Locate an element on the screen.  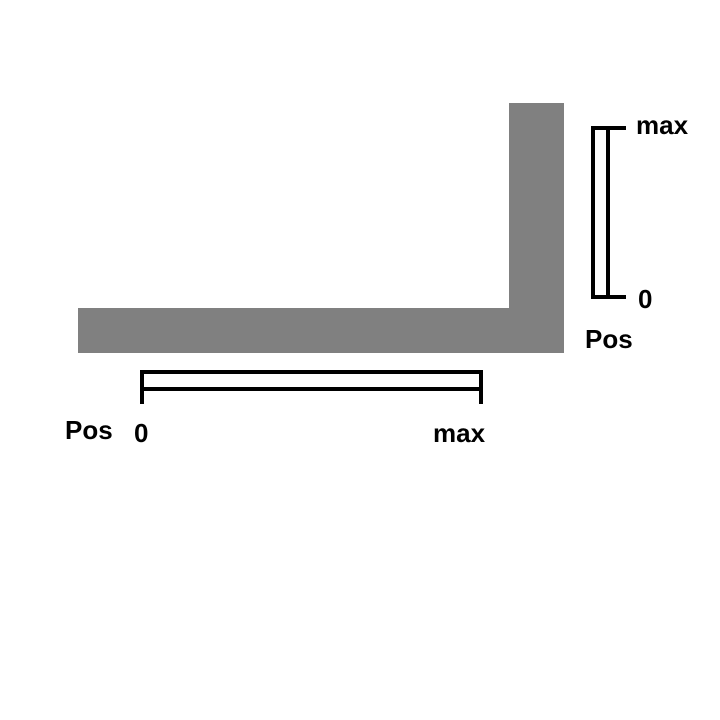
vertical-pos-label: Pos is located at coordinates (609, 339).